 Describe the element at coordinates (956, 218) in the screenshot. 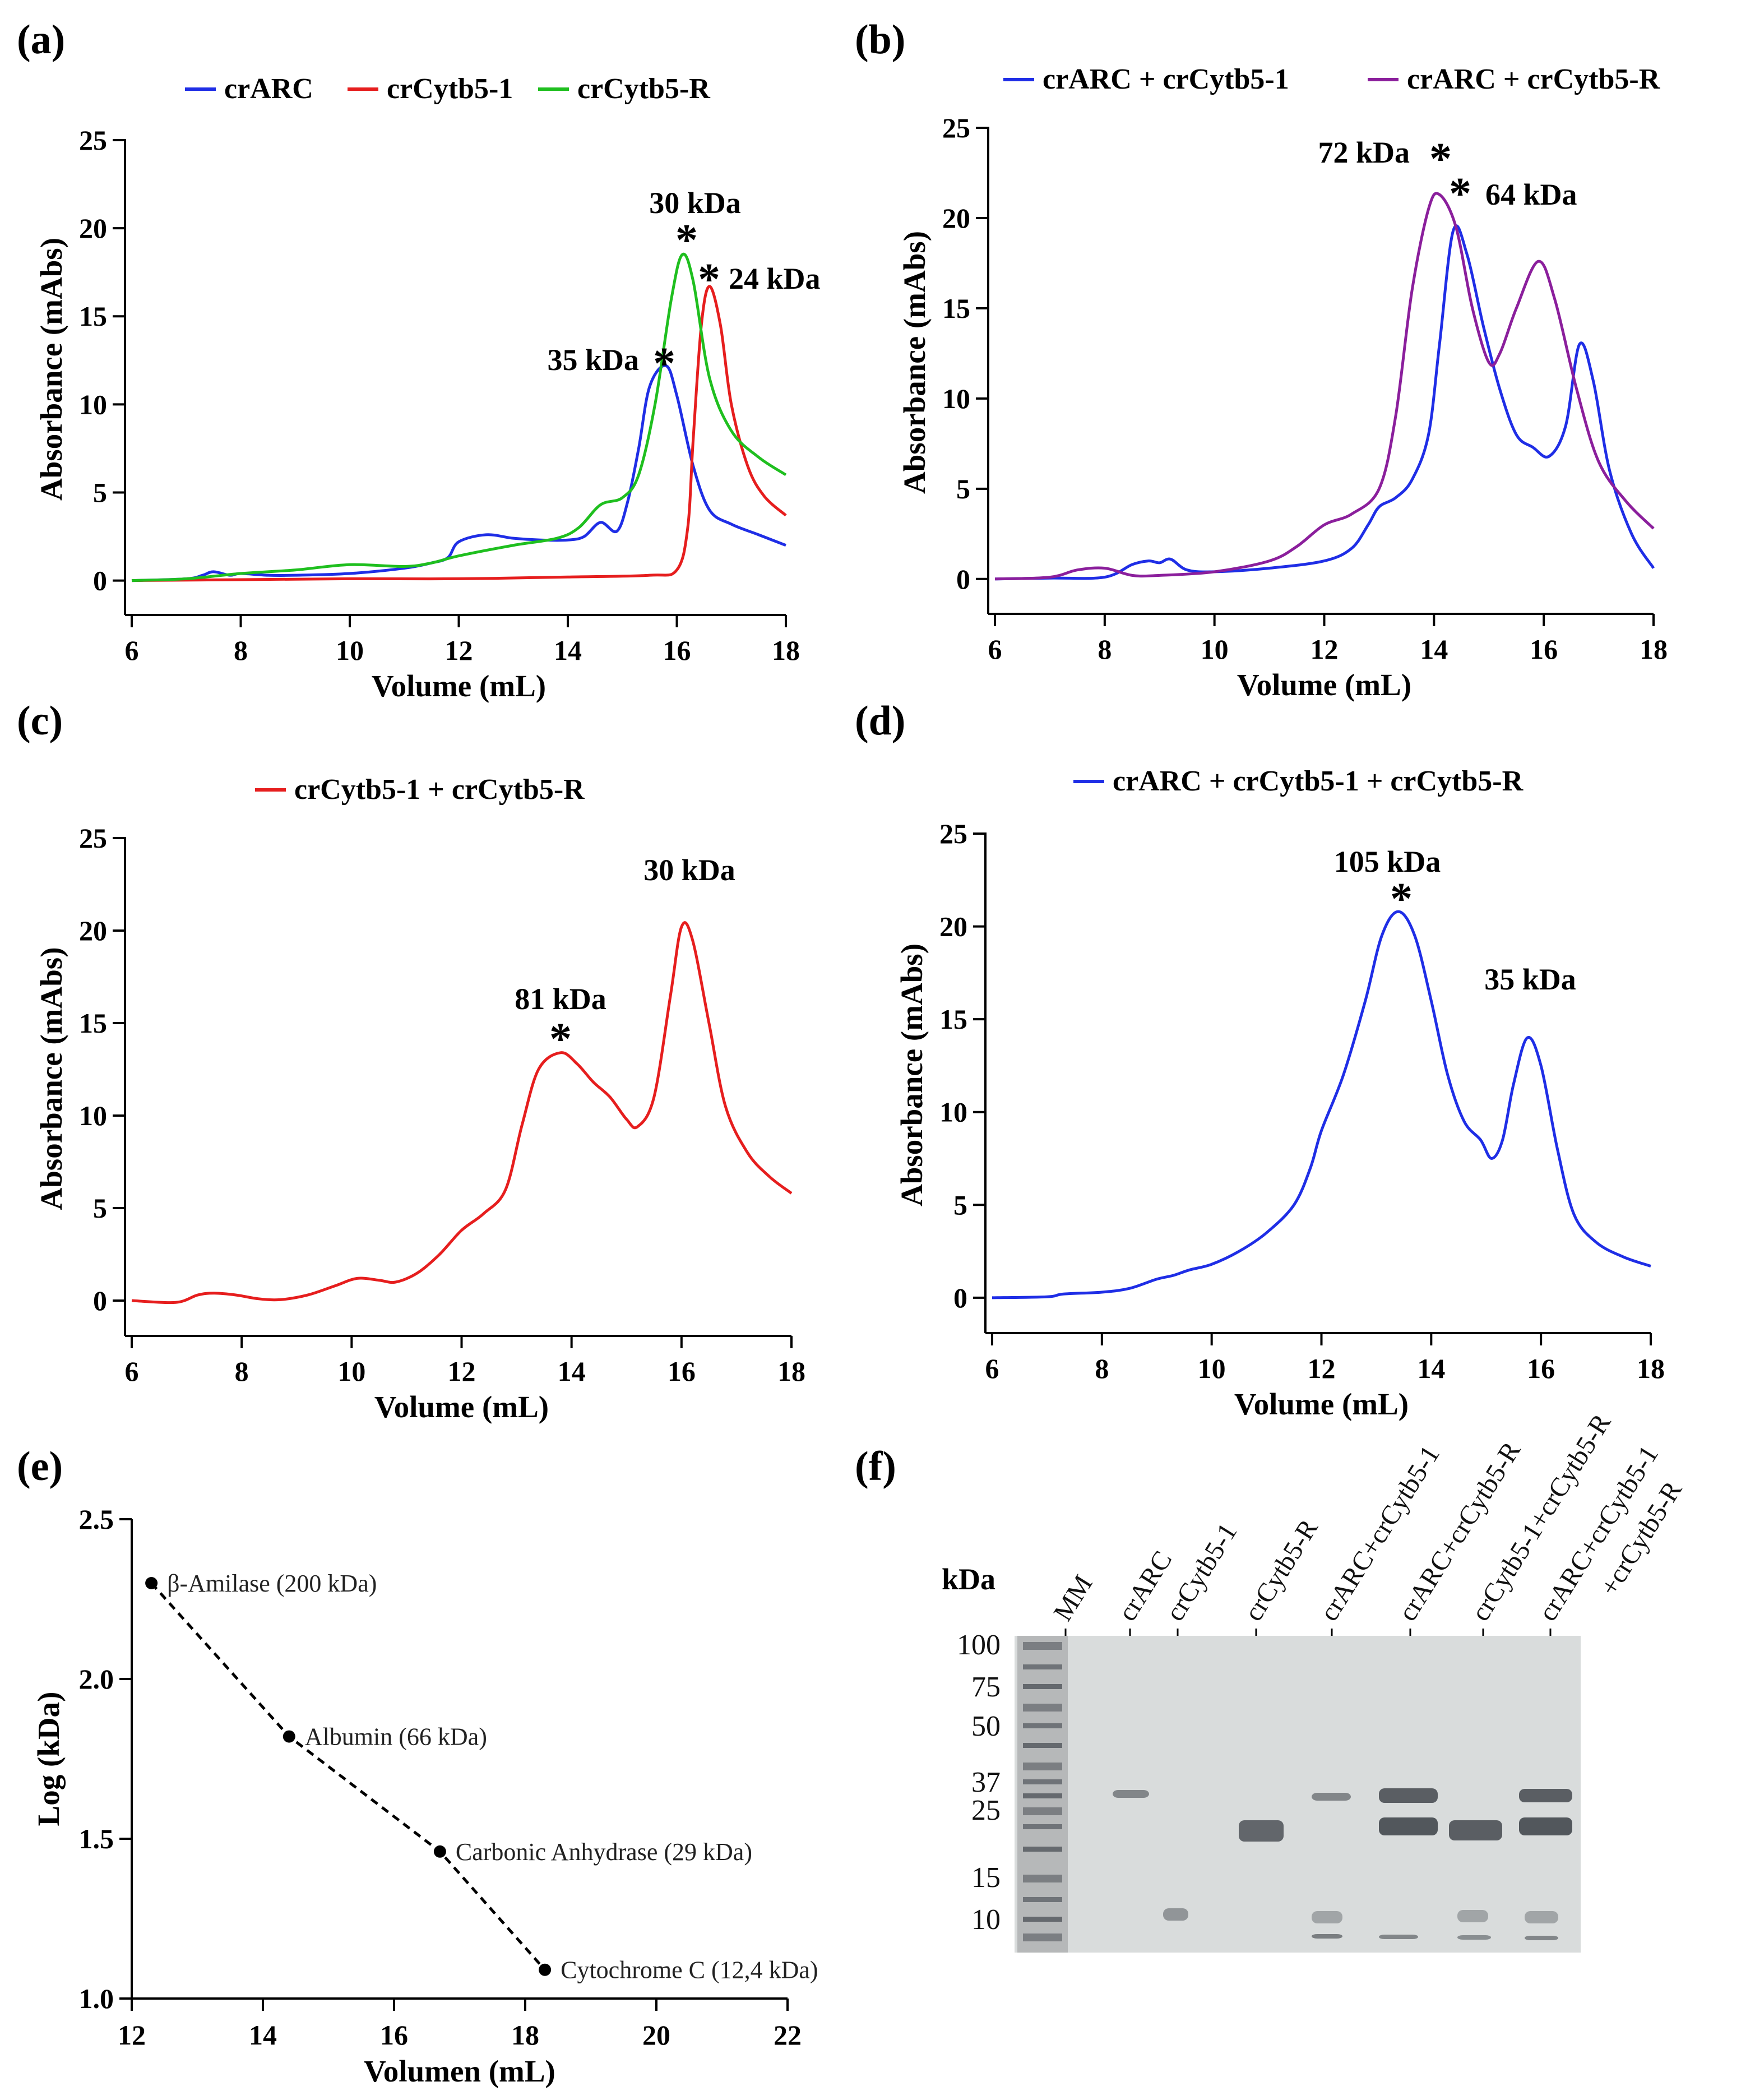

I see `y-tick-label: 20` at that location.